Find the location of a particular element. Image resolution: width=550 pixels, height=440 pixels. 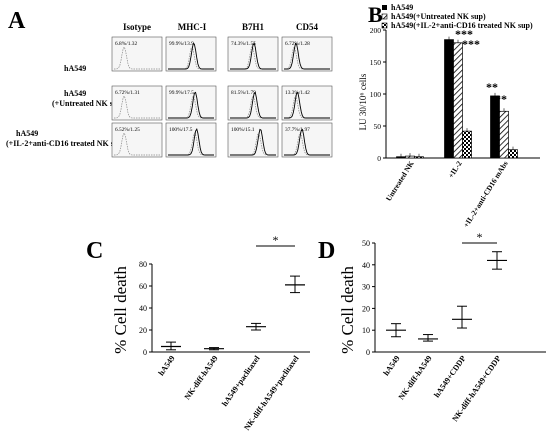

x-tick-label: Untreated NK is located at coordinates (400, 180).